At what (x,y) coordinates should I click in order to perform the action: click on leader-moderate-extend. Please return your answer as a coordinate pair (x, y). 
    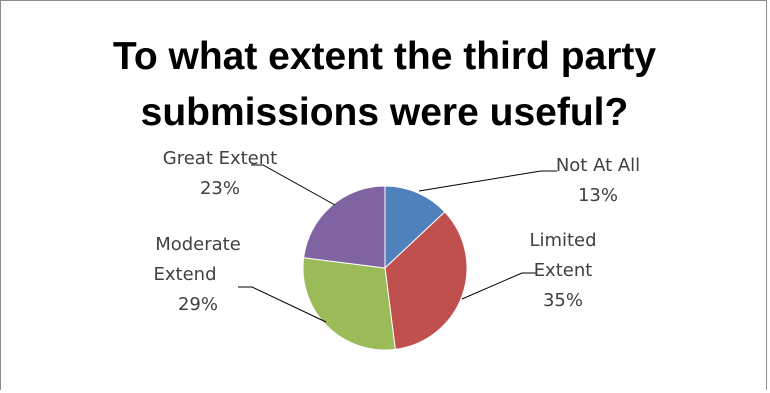
    Looking at the image, I should click on (282, 304).